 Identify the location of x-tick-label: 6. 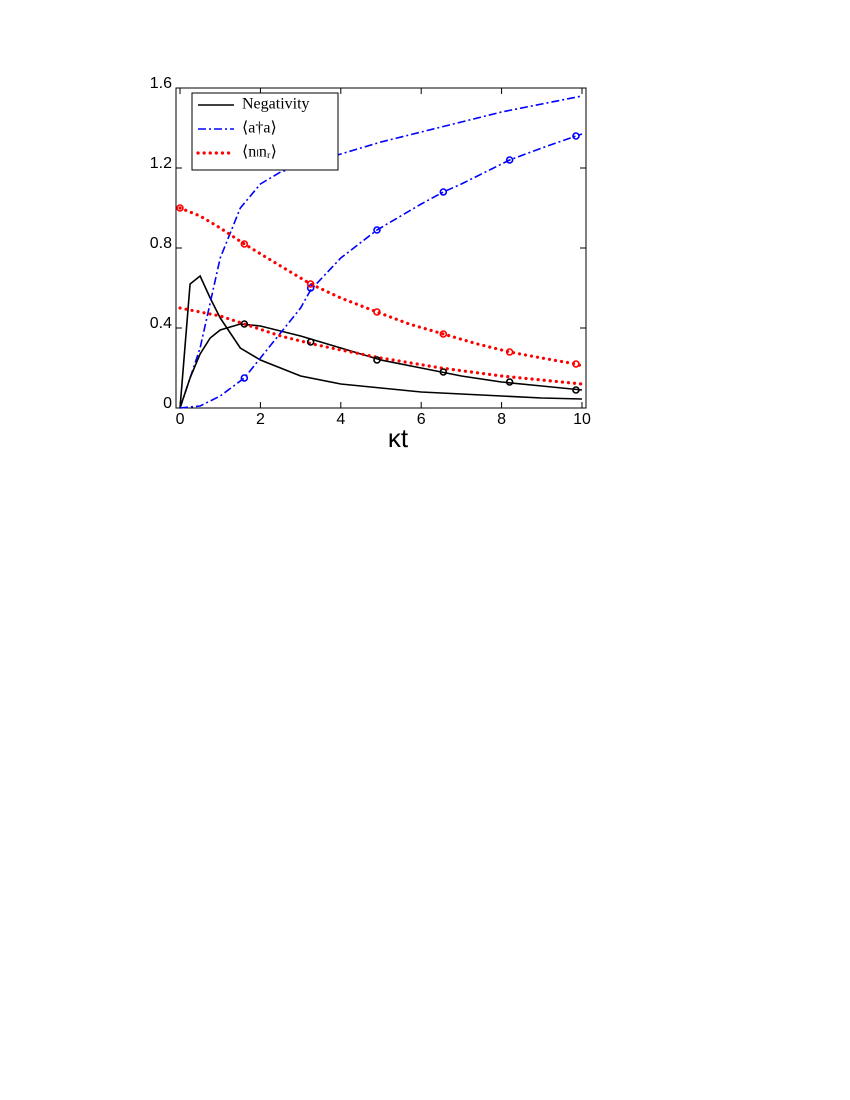
(421, 419).